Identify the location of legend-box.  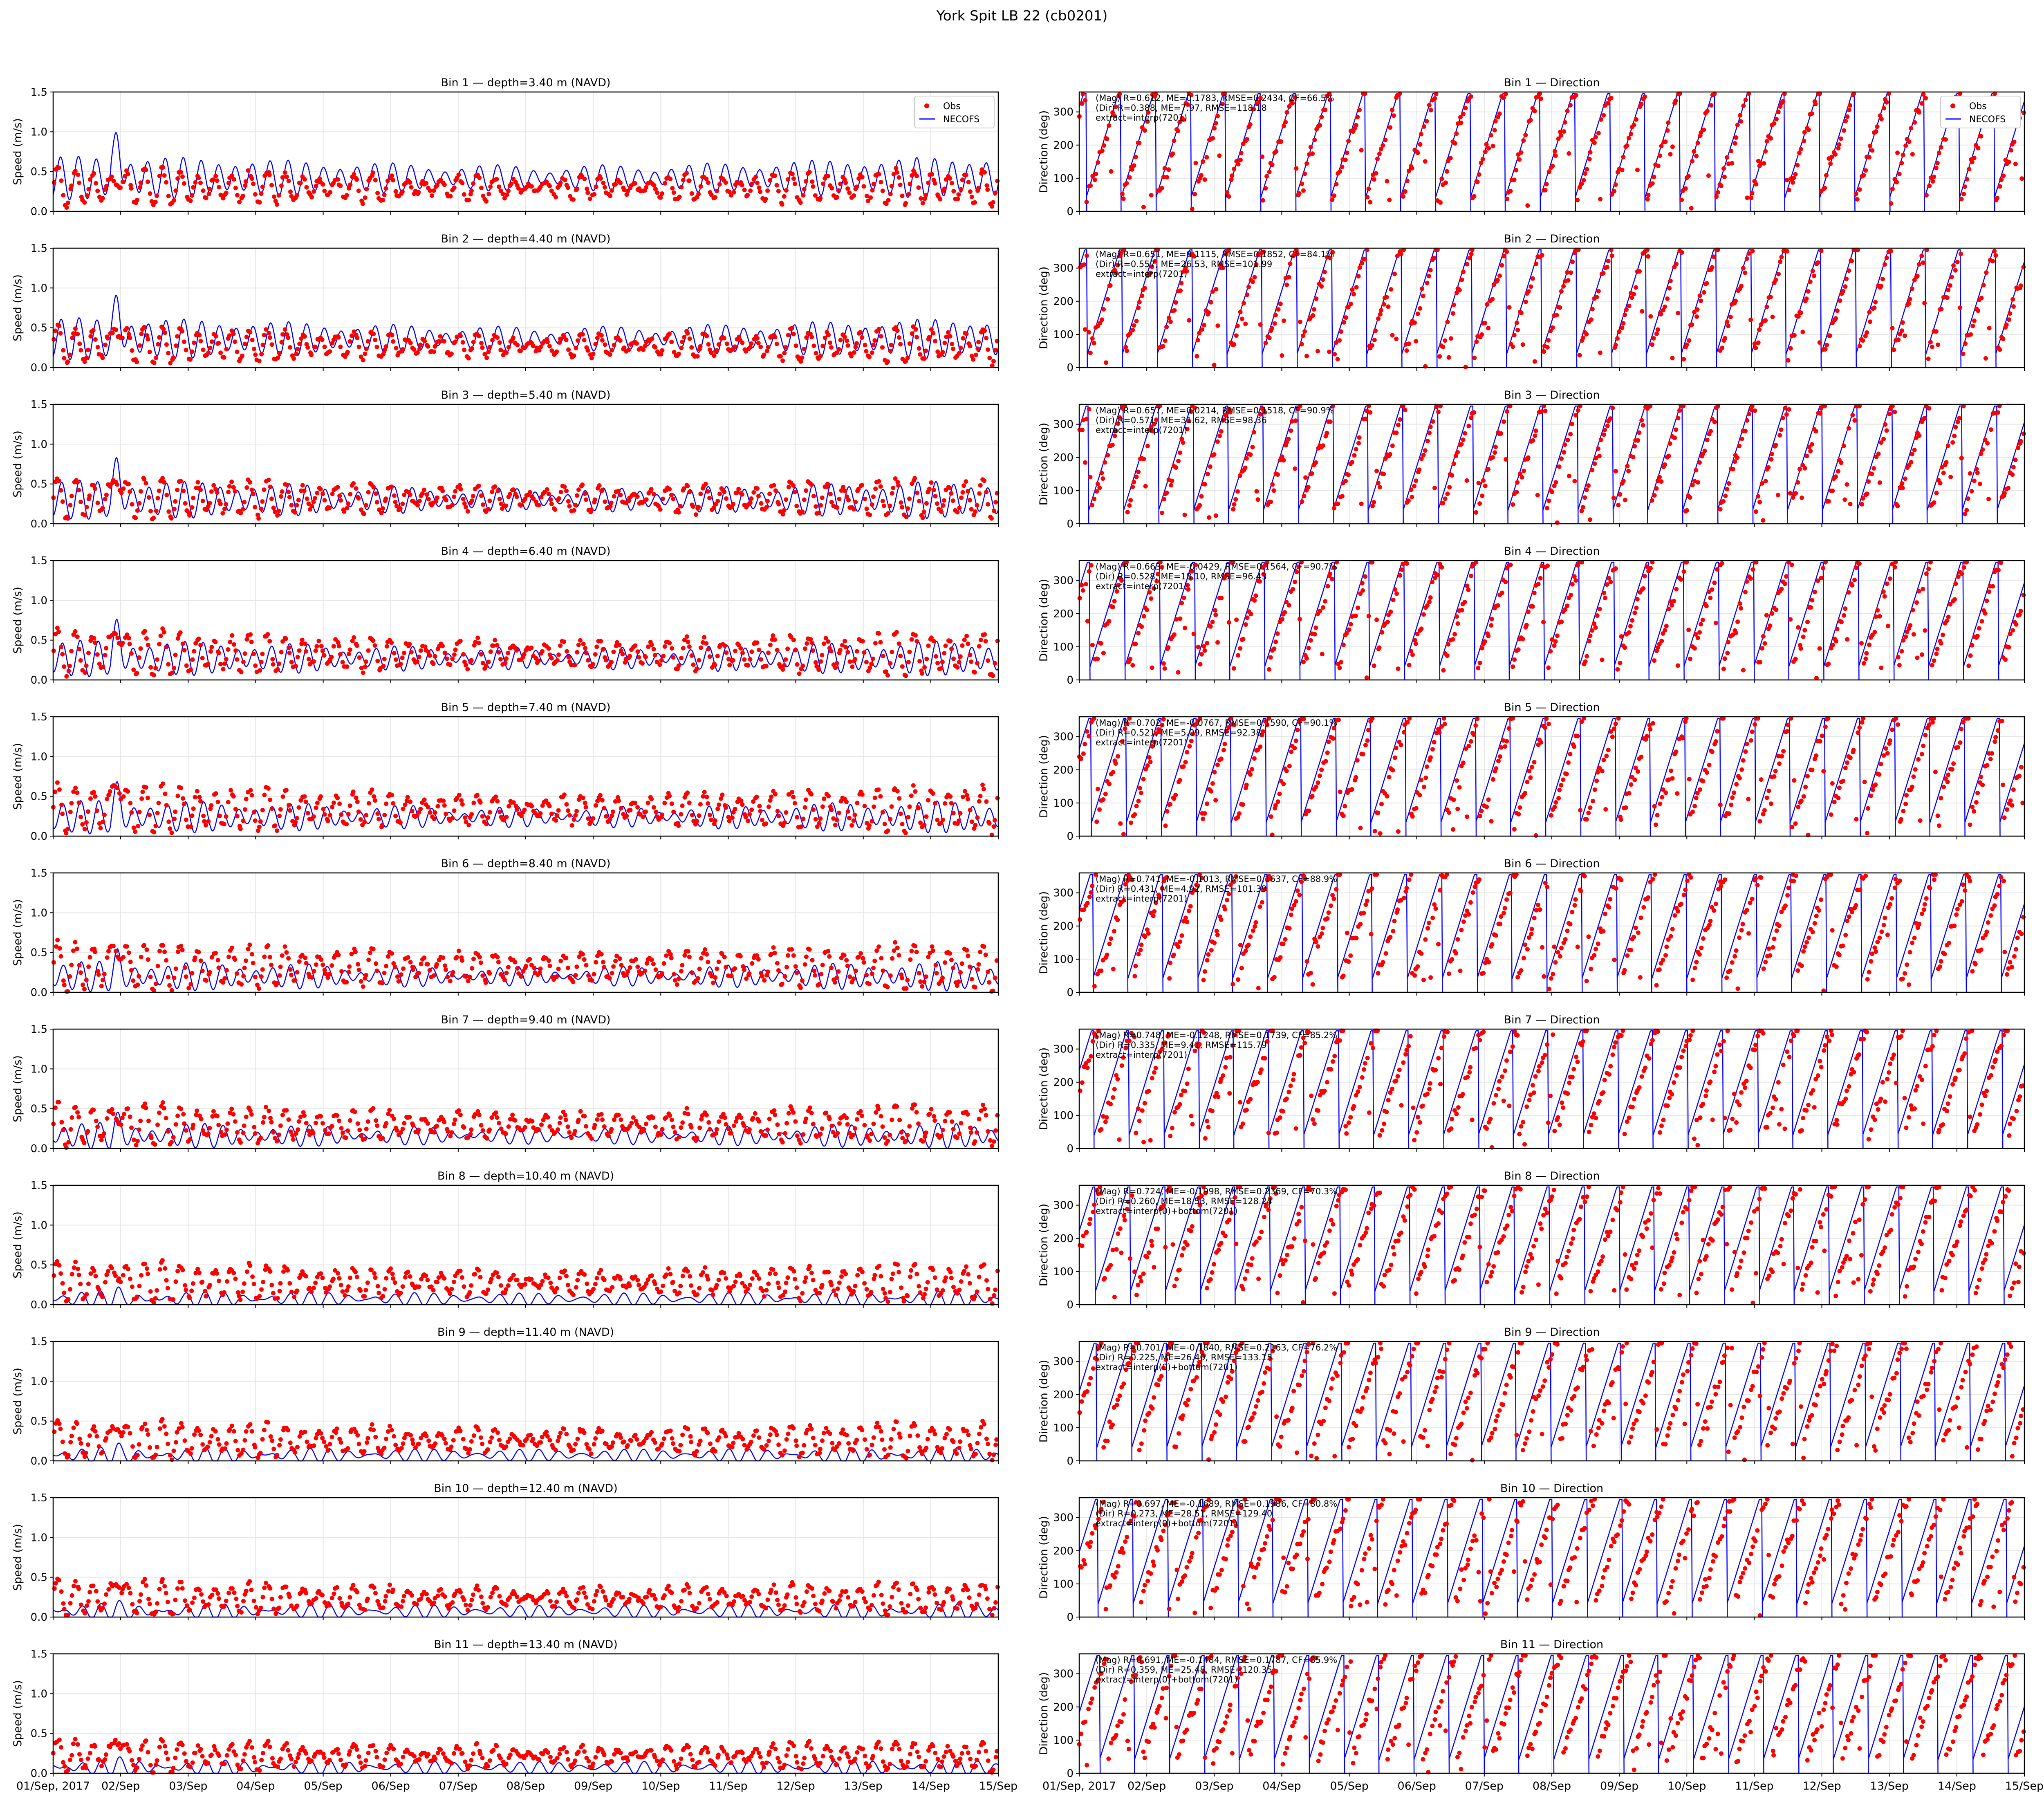
(955, 112).